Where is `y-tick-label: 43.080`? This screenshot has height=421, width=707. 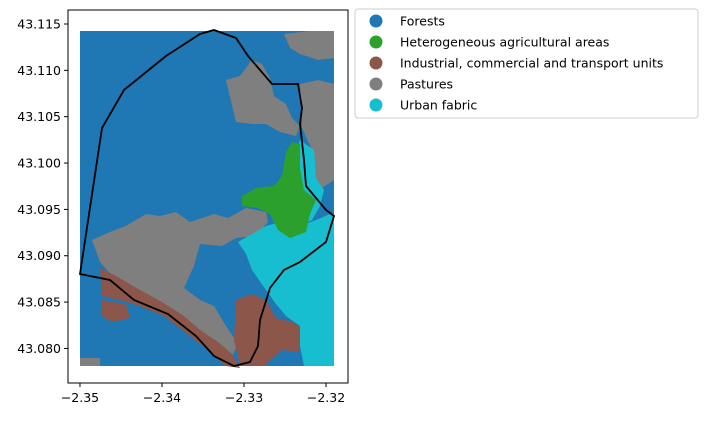 y-tick-label: 43.080 is located at coordinates (39, 348).